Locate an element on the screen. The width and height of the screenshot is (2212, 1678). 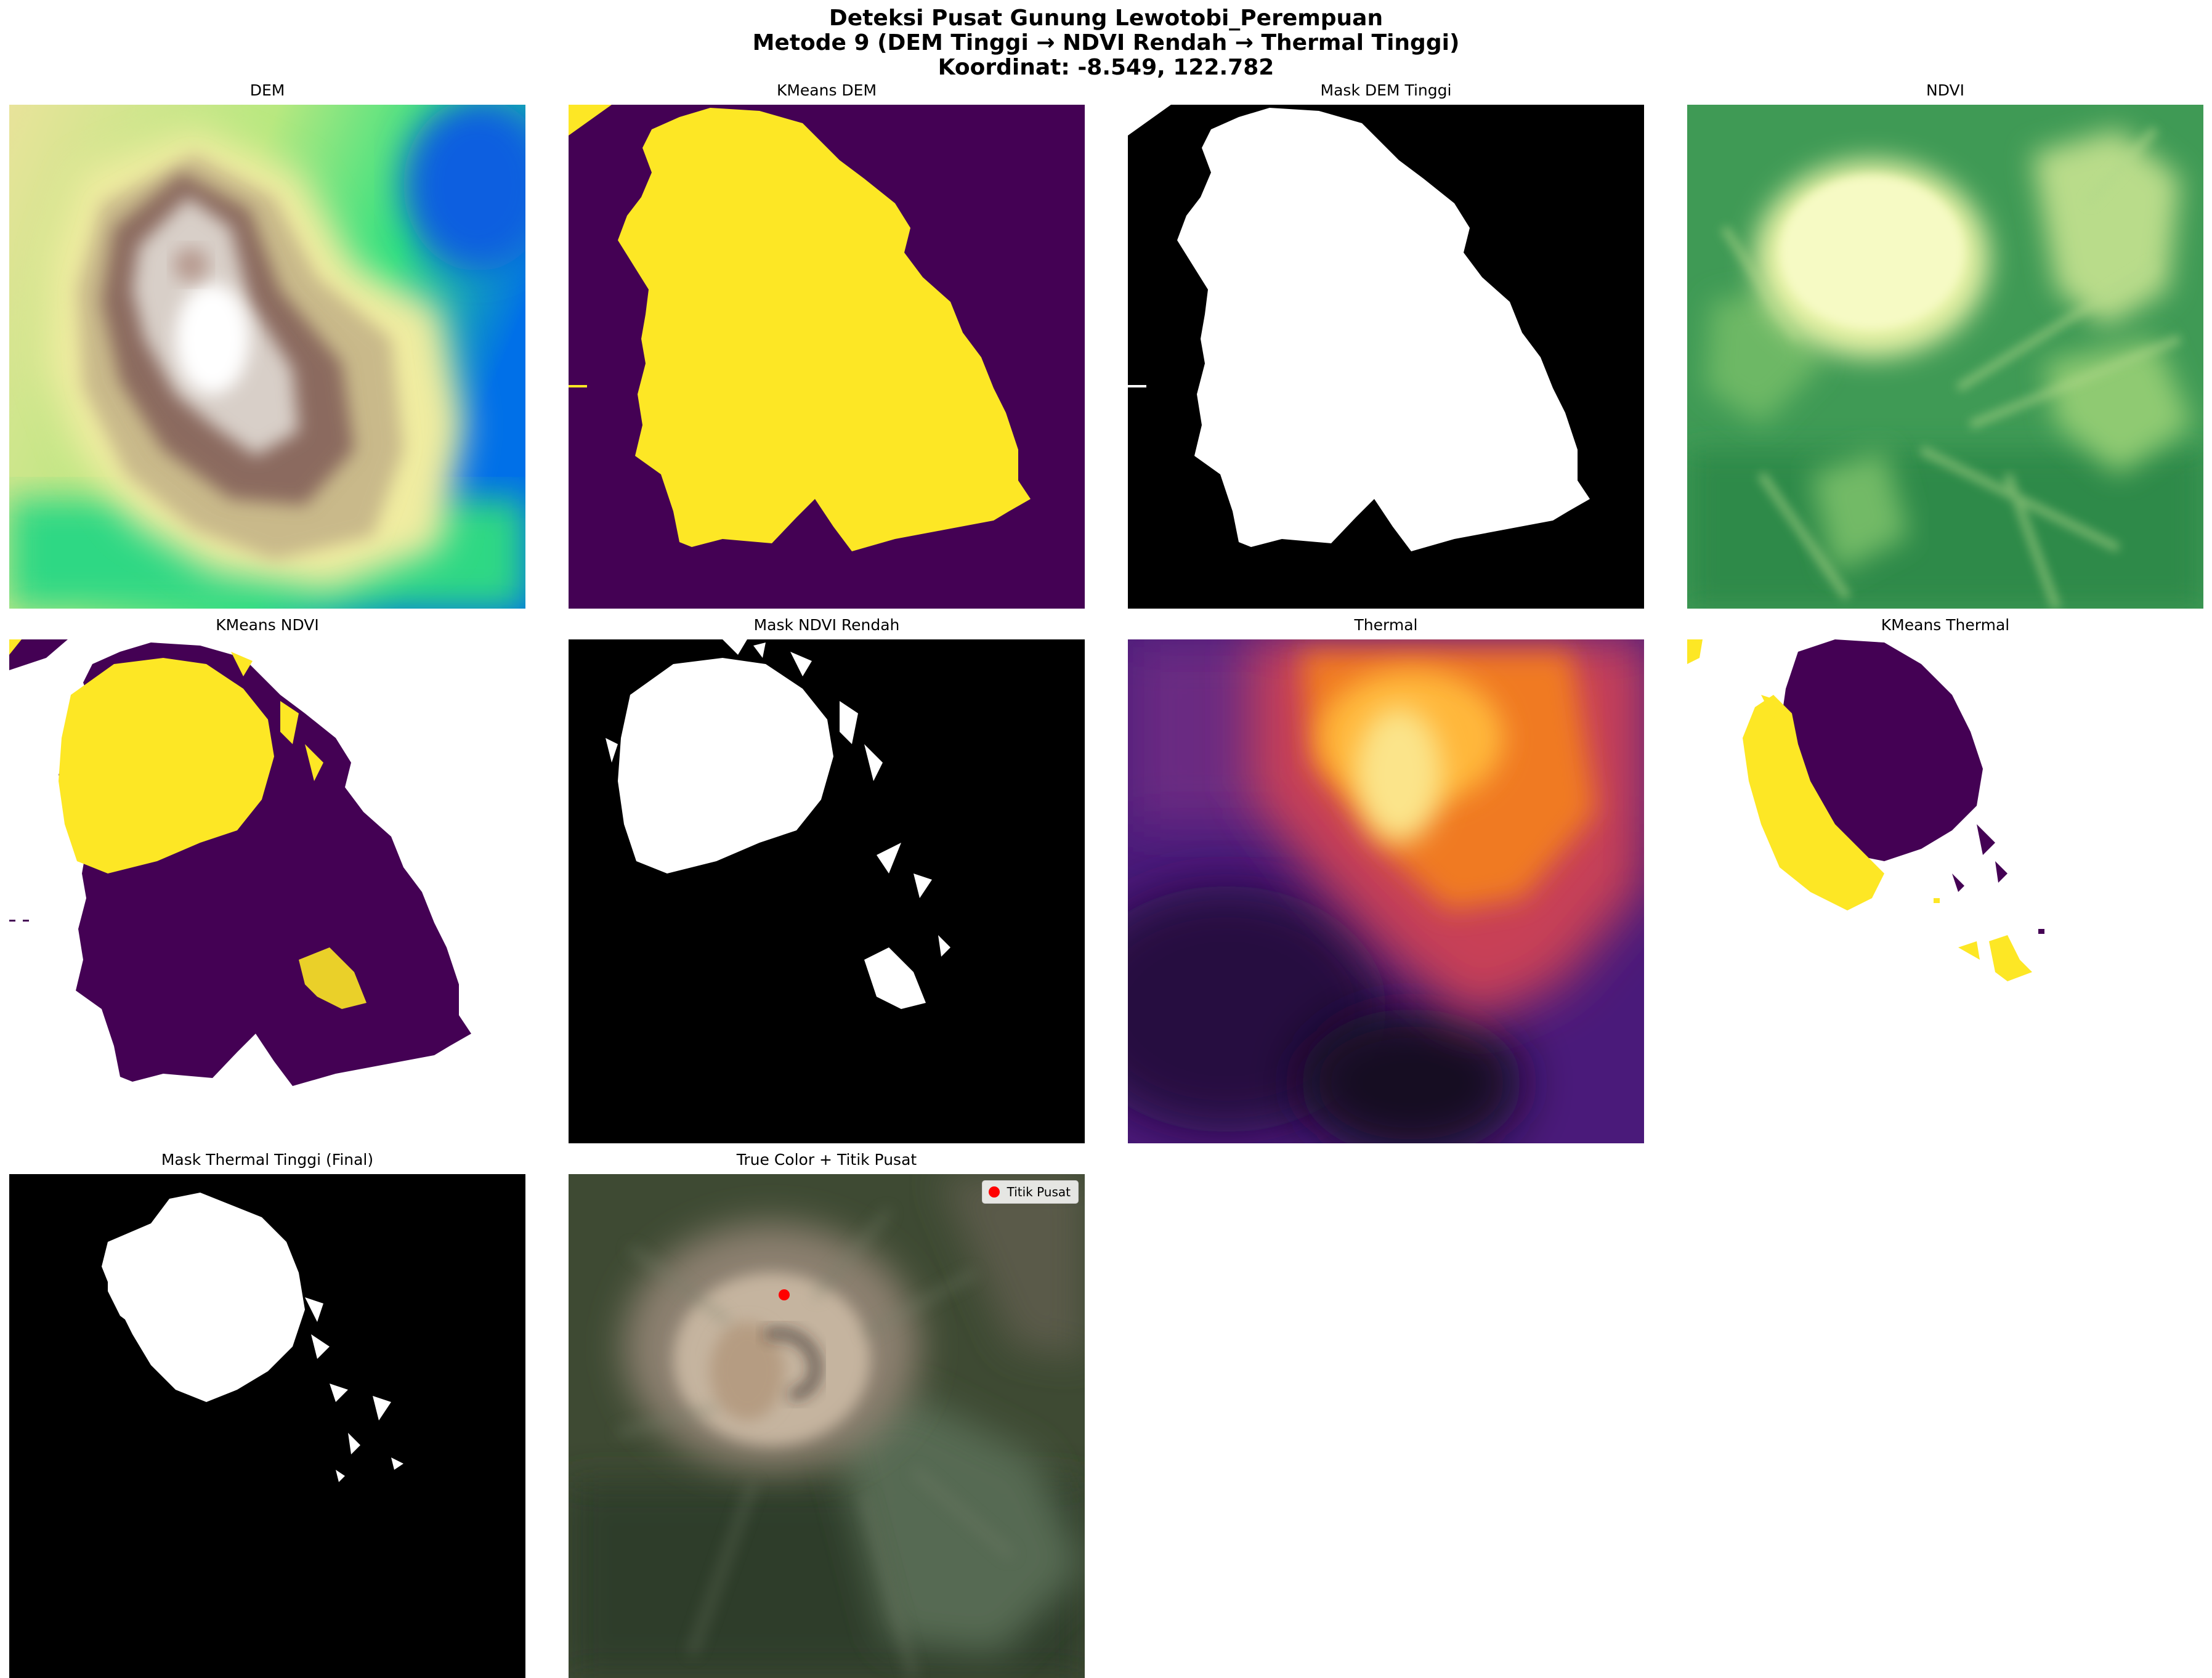
kmeans-thermal-image is located at coordinates (1945, 891).